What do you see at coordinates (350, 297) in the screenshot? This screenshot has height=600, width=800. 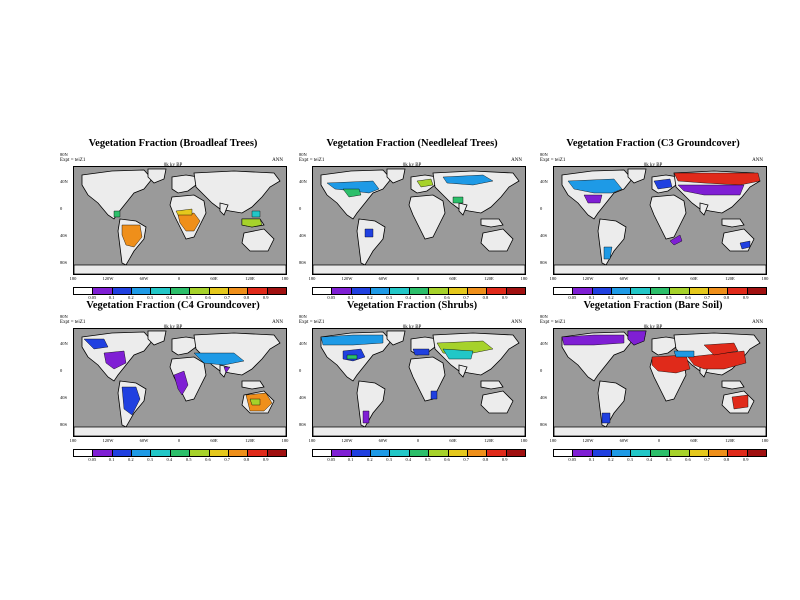 I see `colorbar-tick-label: 0.1` at bounding box center [350, 297].